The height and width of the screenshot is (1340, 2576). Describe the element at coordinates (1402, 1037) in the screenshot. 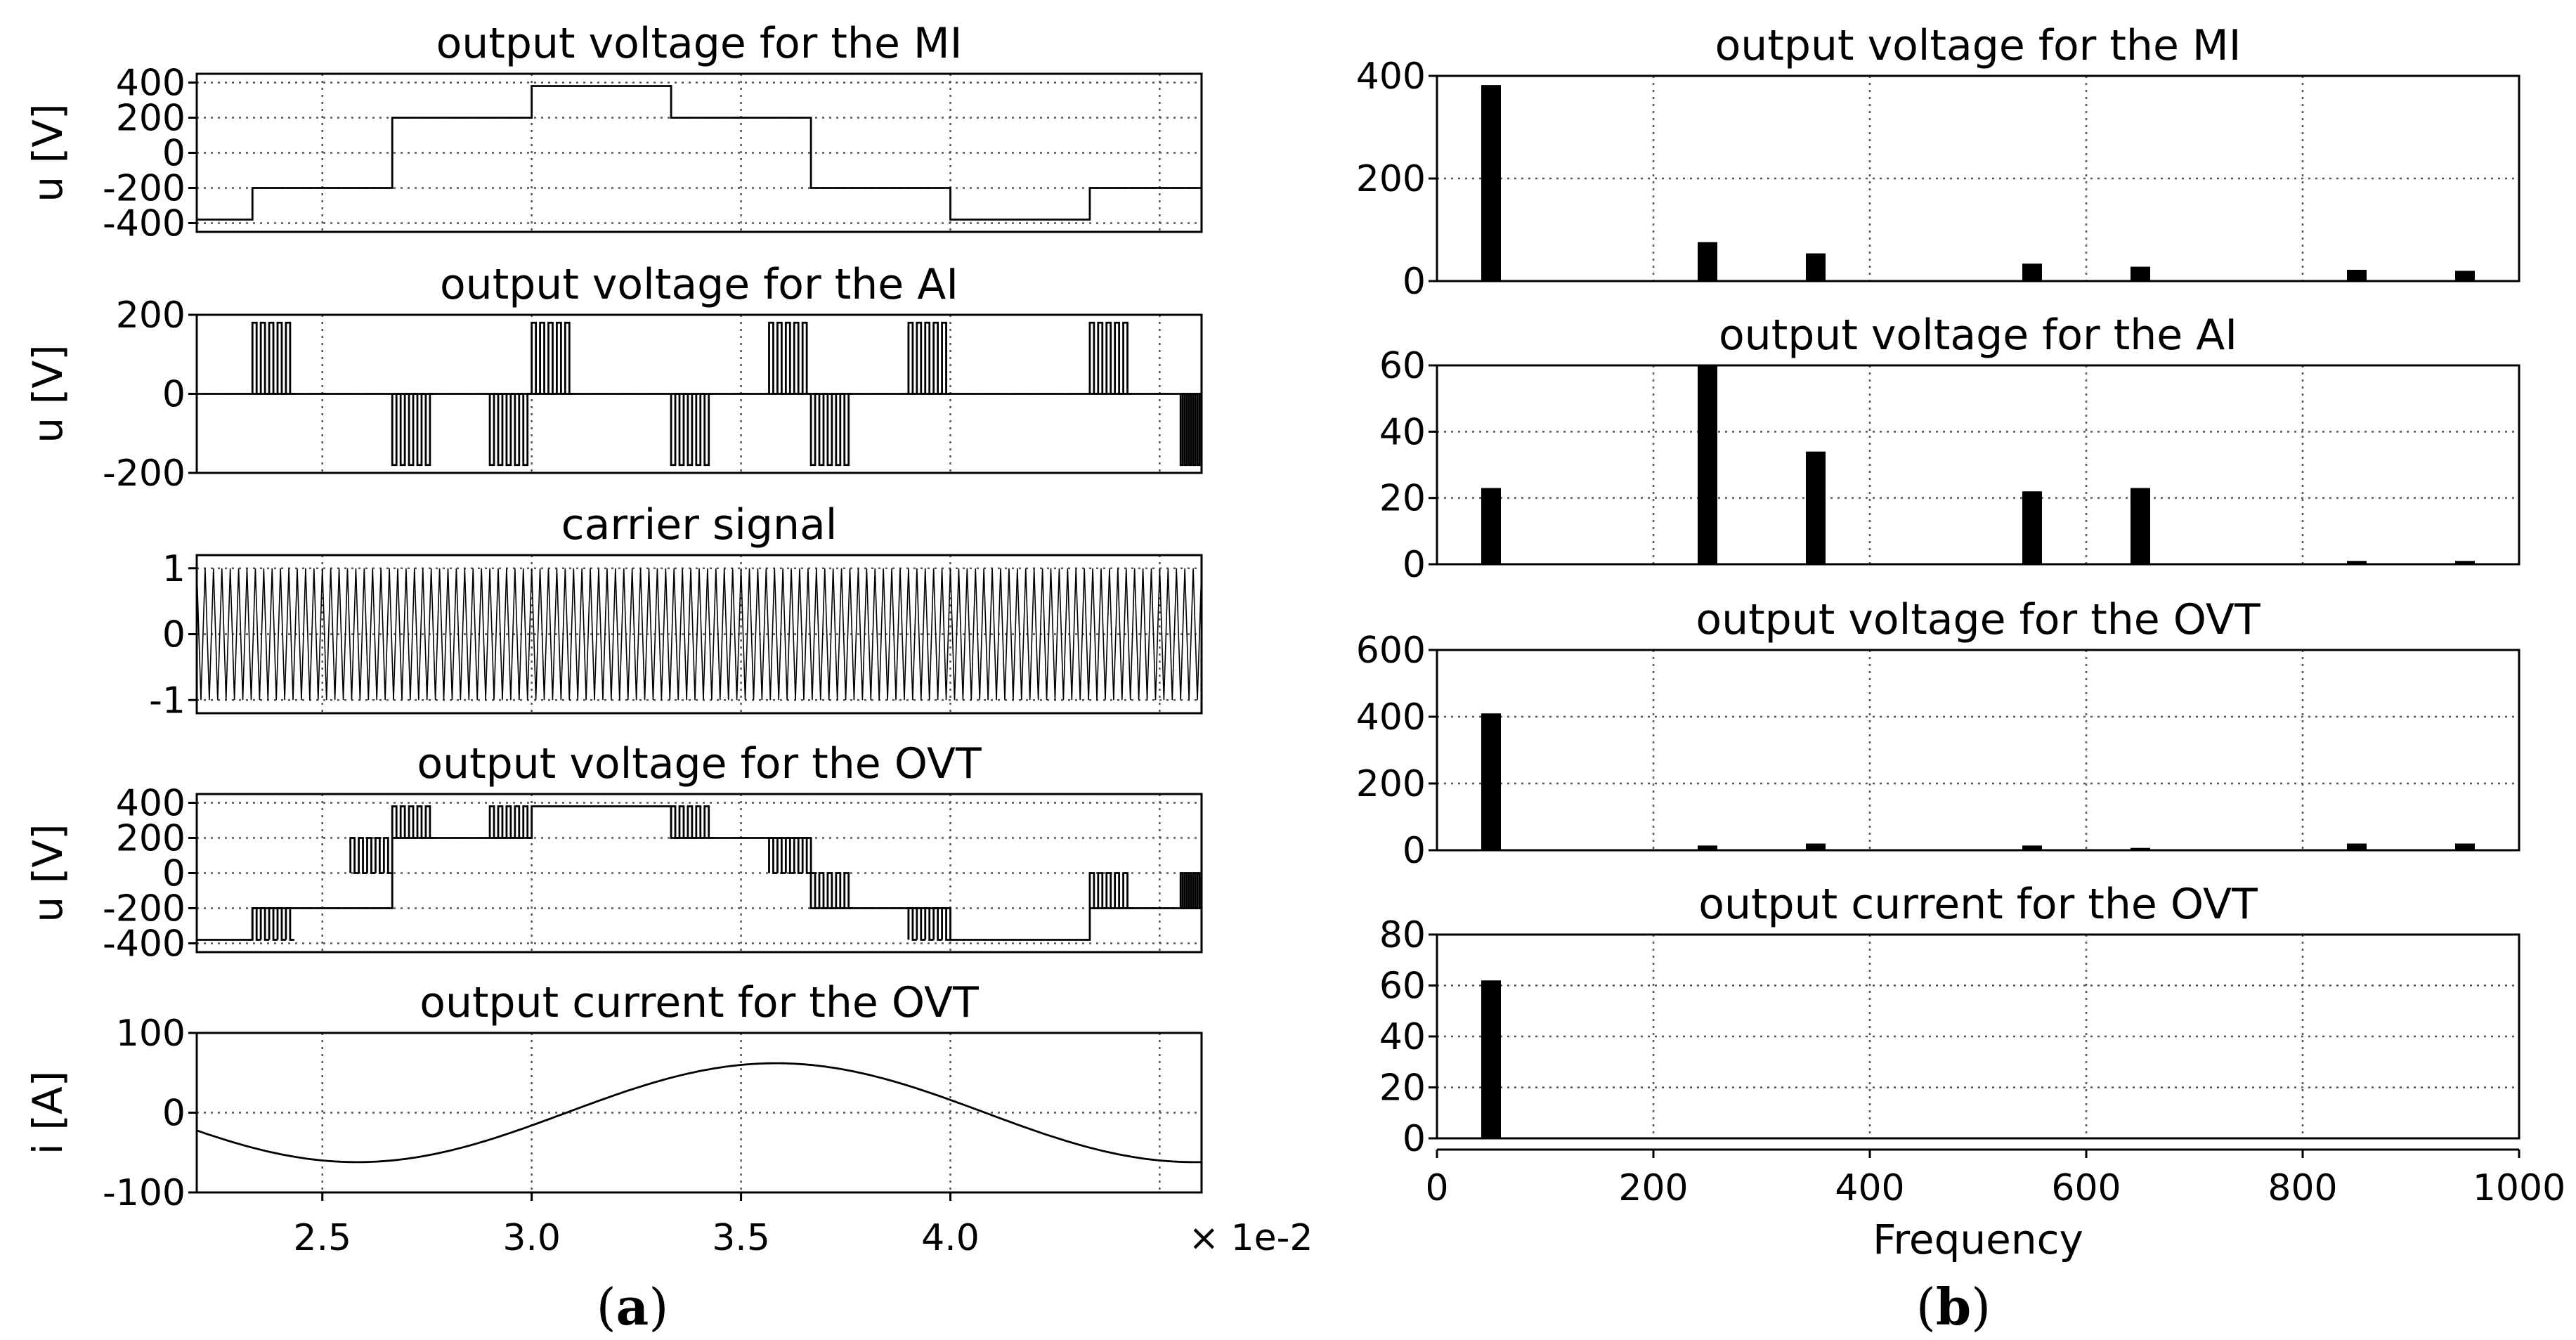

I see `ytick-label-b4-2: 40` at that location.